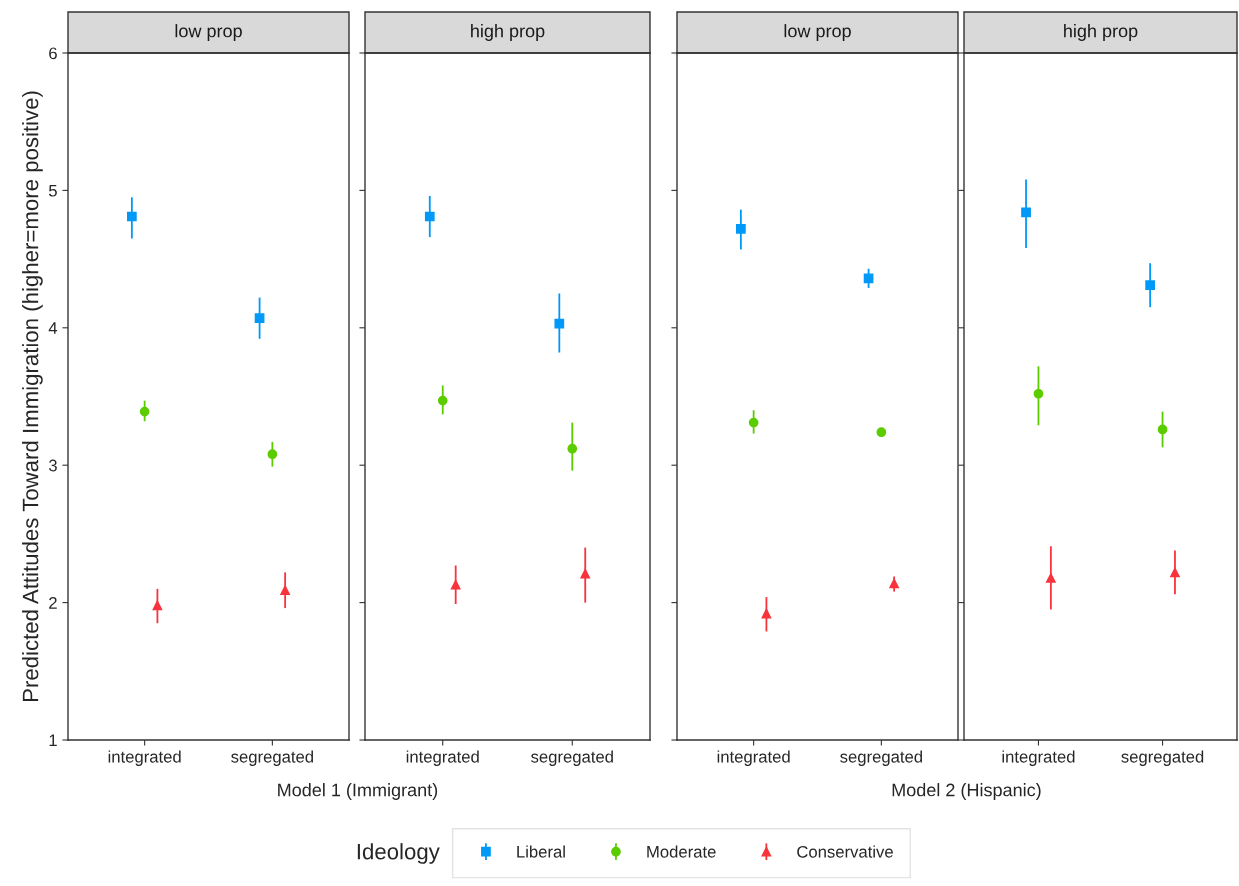  What do you see at coordinates (398, 853) in the screenshot?
I see `legend-title: Ideology` at bounding box center [398, 853].